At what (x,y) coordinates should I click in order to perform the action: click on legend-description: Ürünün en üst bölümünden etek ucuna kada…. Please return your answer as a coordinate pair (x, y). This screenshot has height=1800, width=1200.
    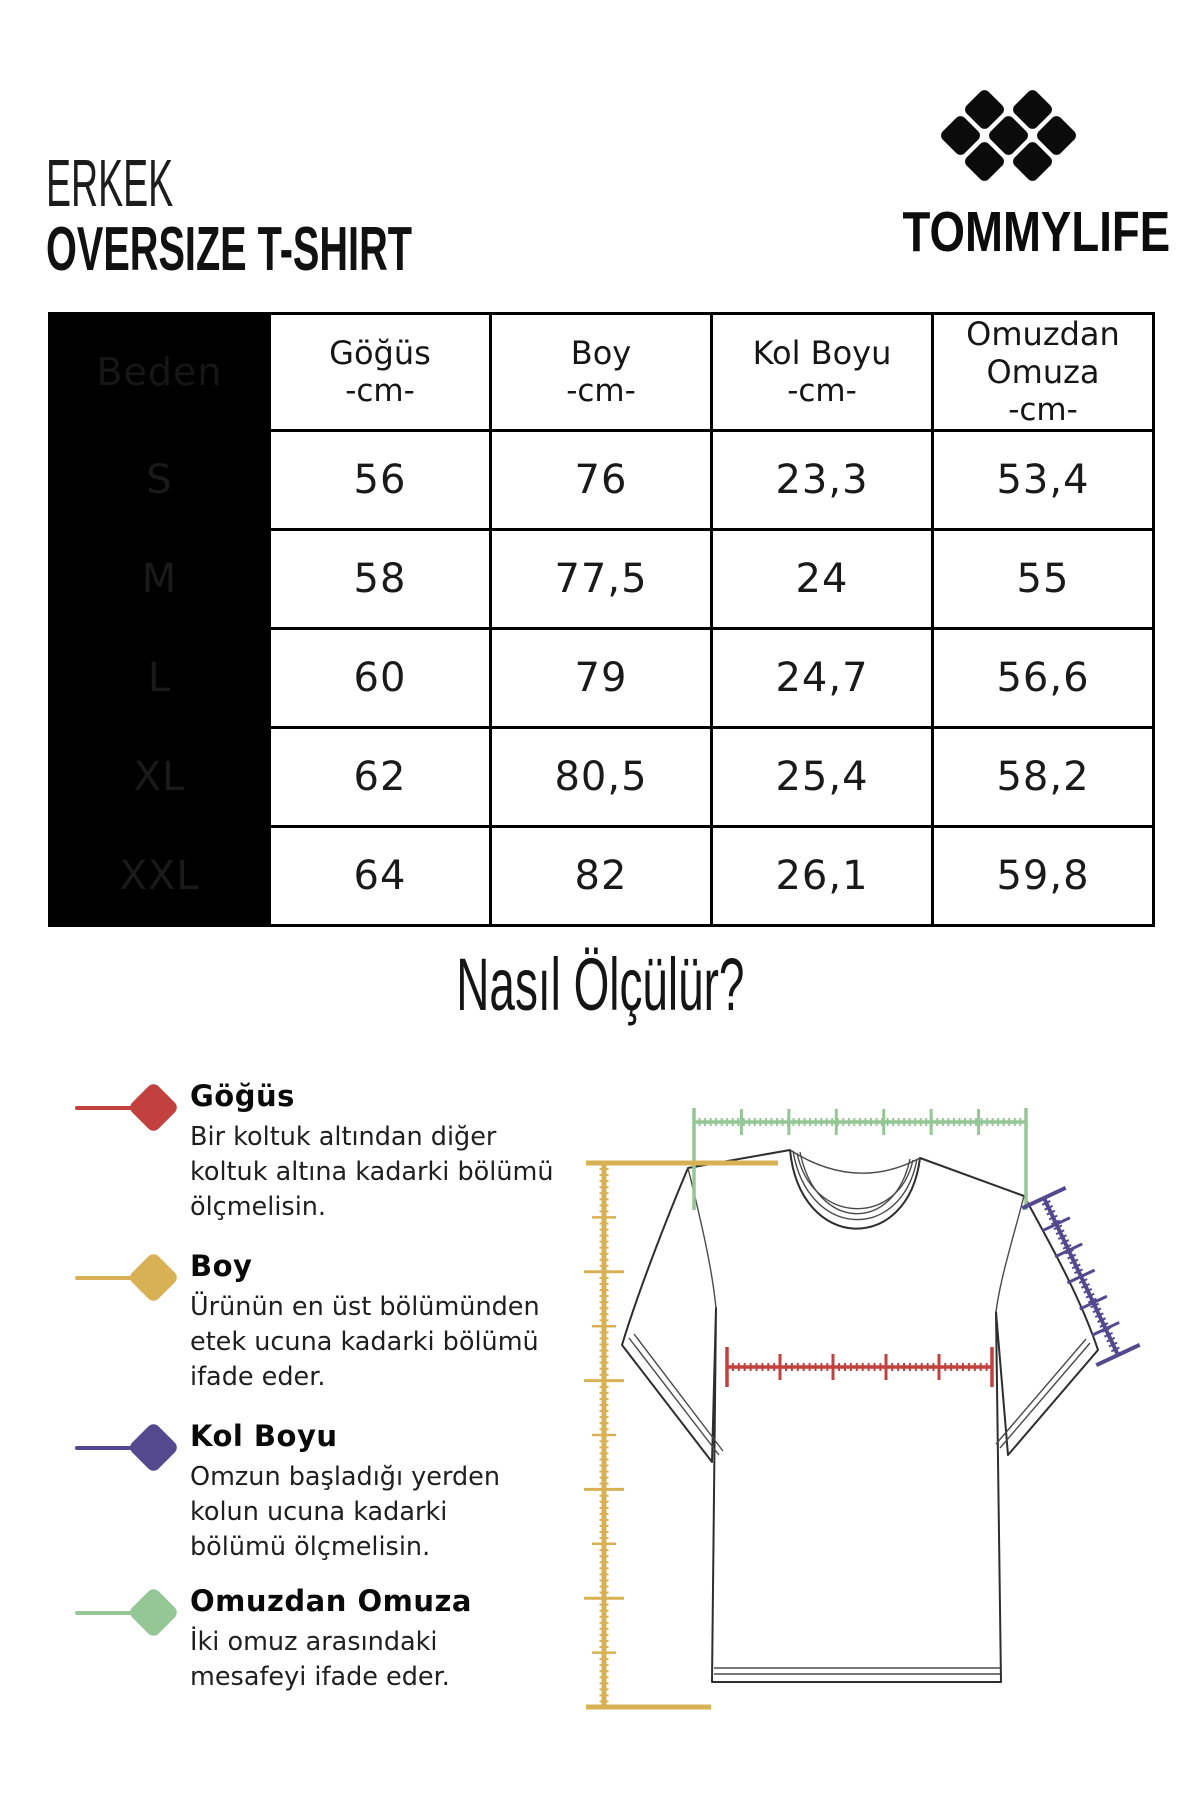
    Looking at the image, I should click on (365, 1342).